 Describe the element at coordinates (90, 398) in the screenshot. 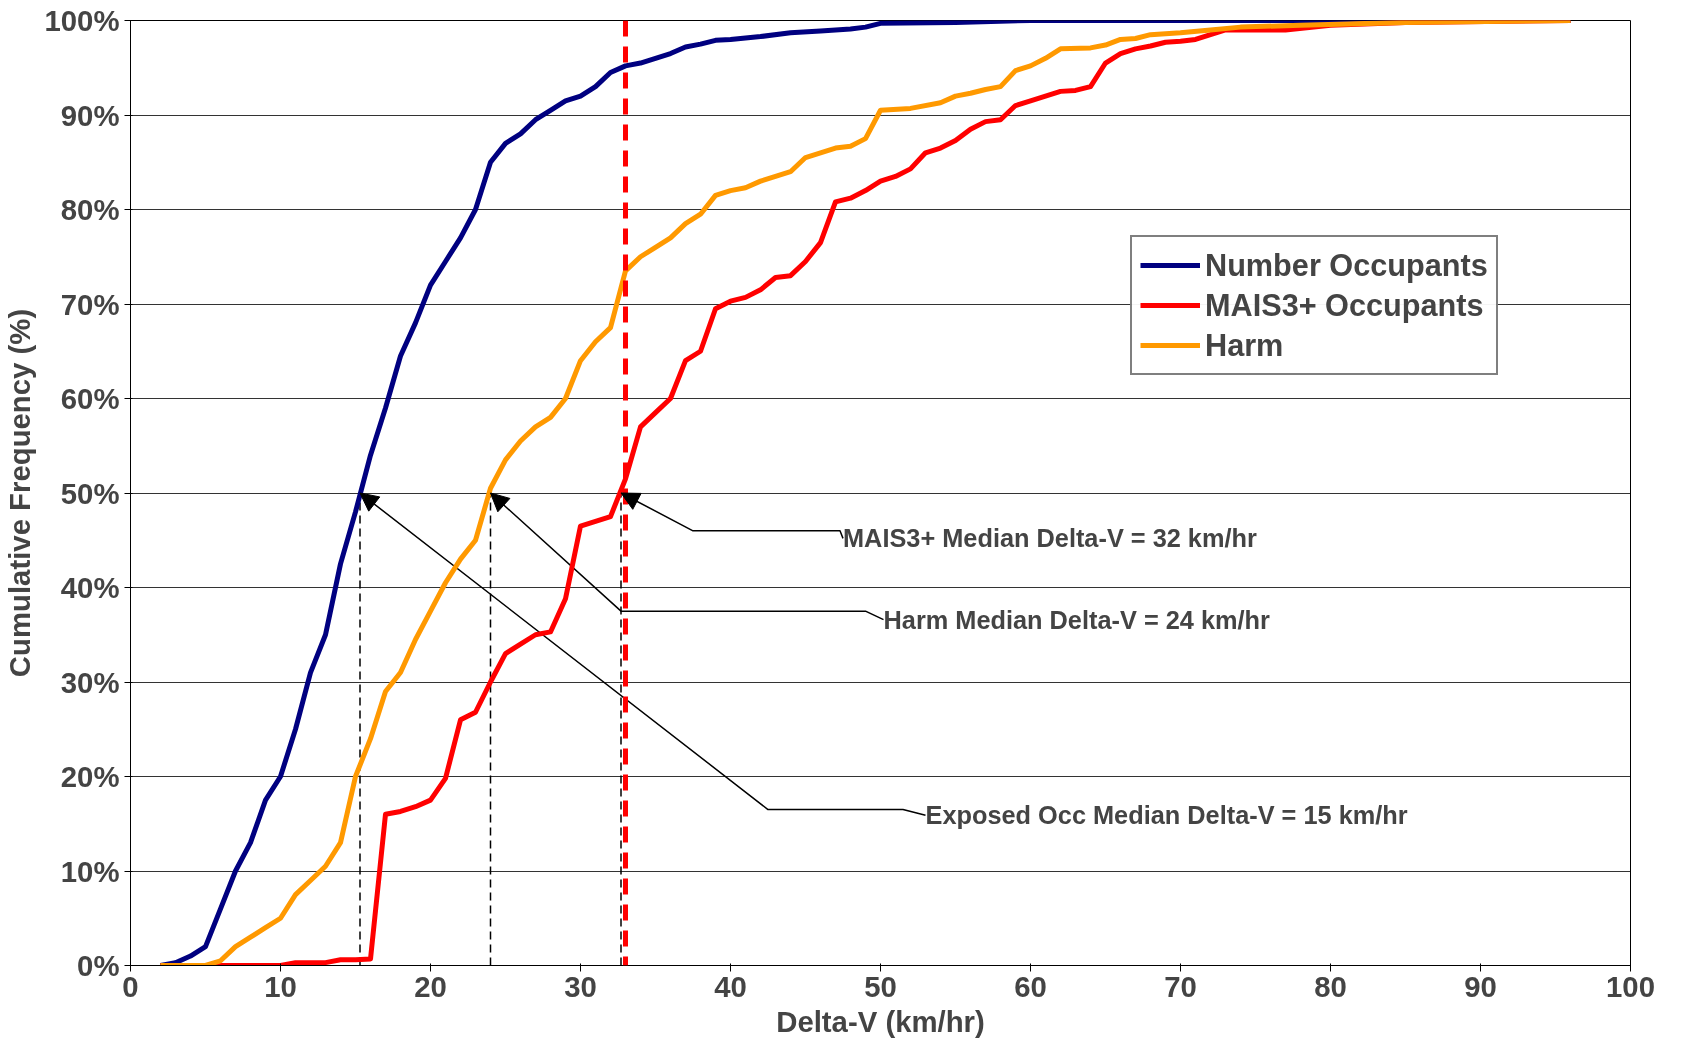

I see `y-tick-label: 60%` at that location.